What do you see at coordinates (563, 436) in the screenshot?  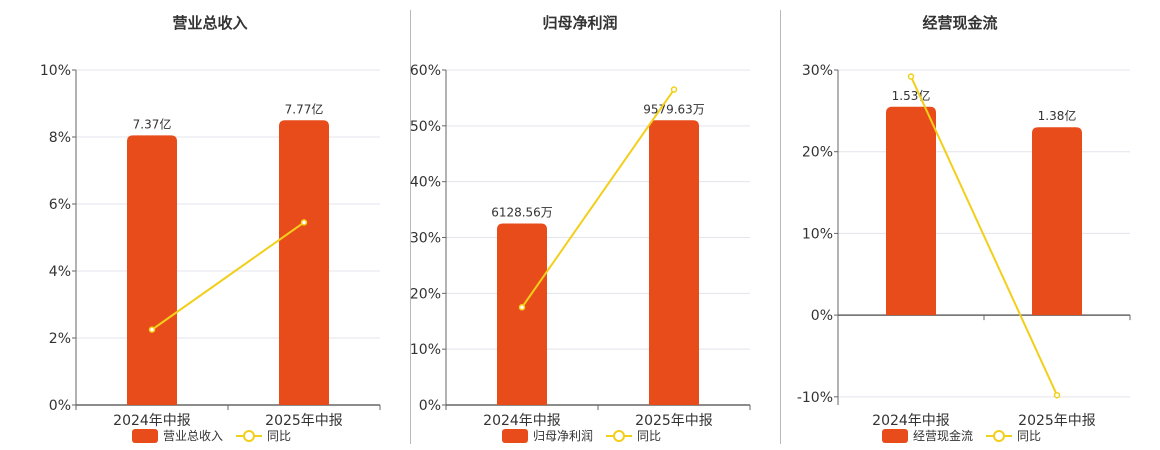 I see `legend-bar-label: 归母净利润` at bounding box center [563, 436].